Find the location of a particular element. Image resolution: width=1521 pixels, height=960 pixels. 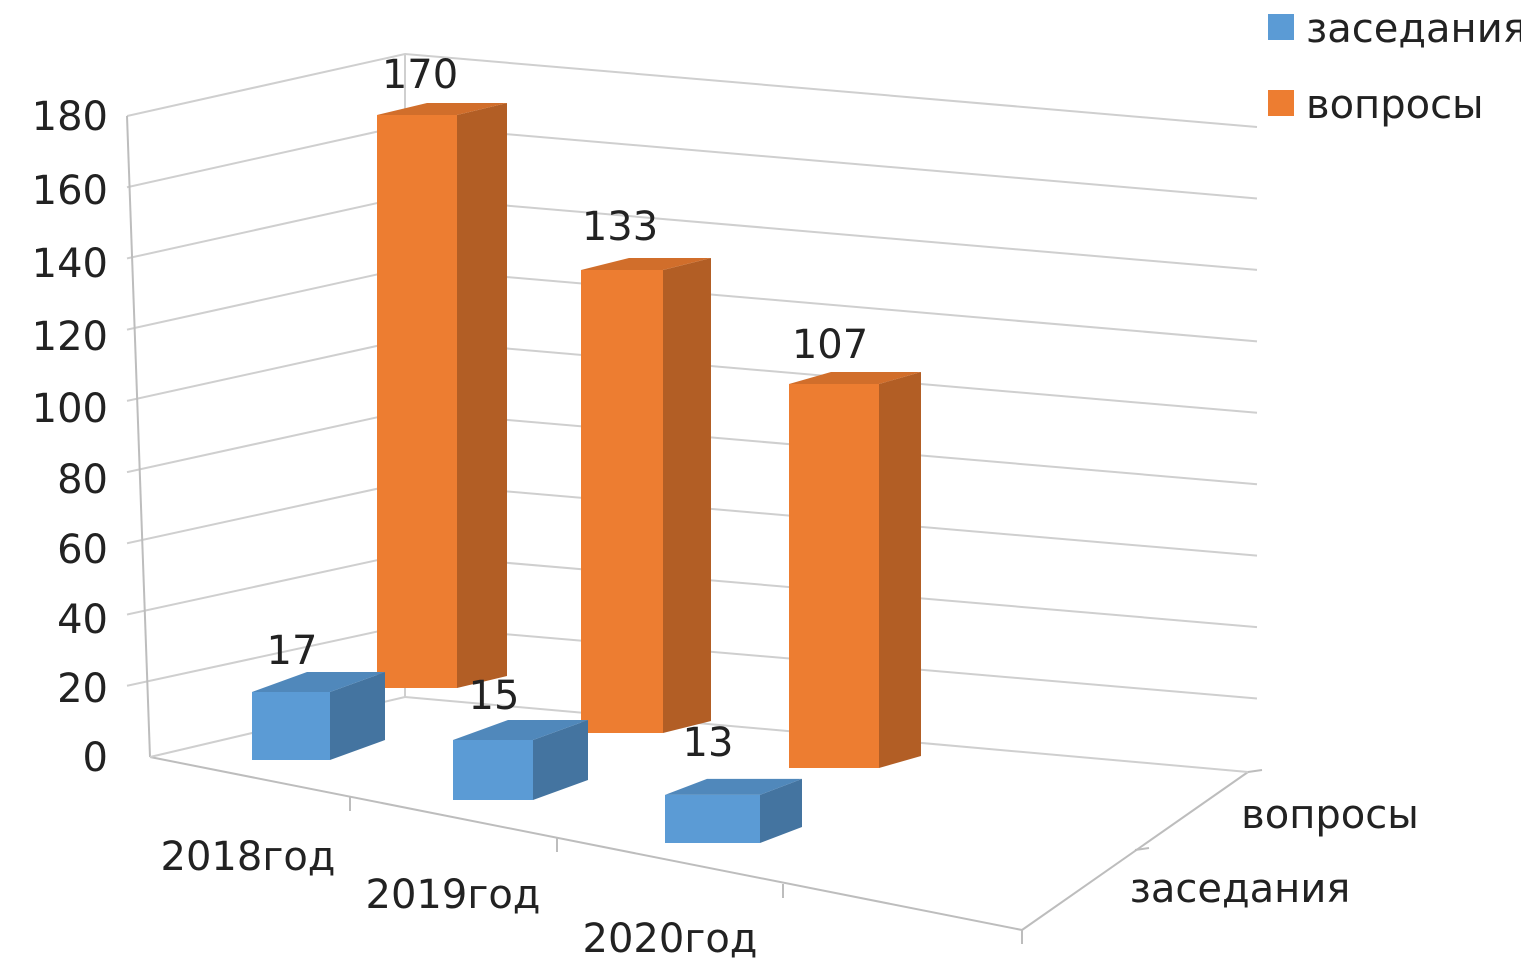

data-label: 15 is located at coordinates (494, 696).